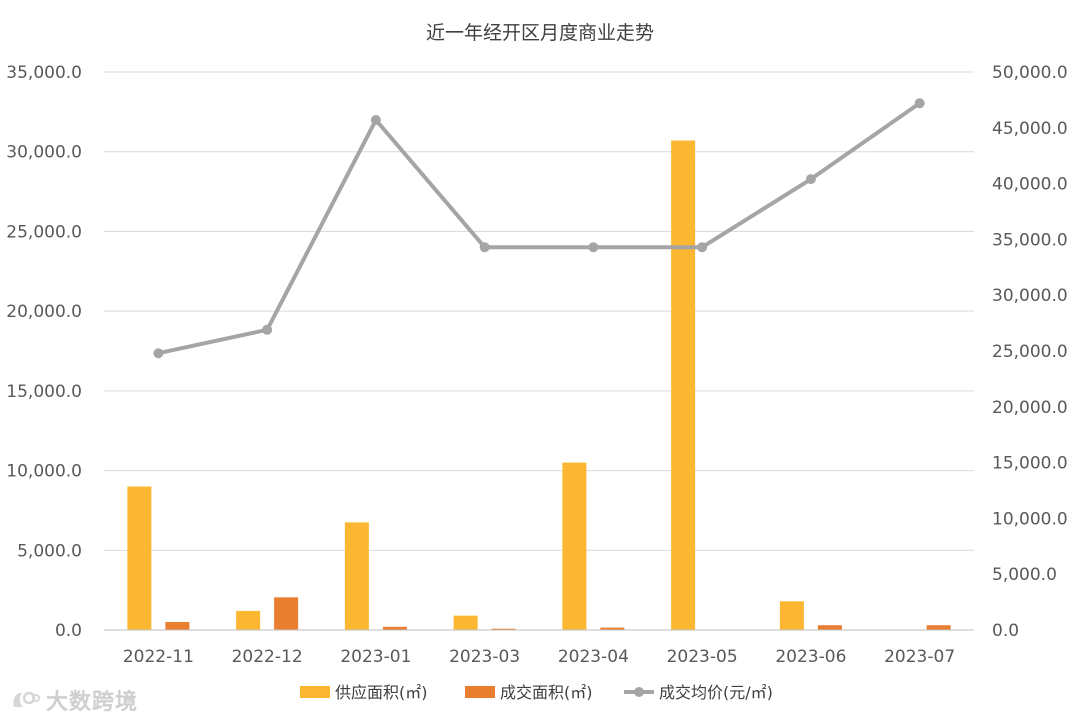 This screenshot has width=1080, height=720. What do you see at coordinates (44, 472) in the screenshot?
I see `y-left-tick-label: 10,000.0` at bounding box center [44, 472].